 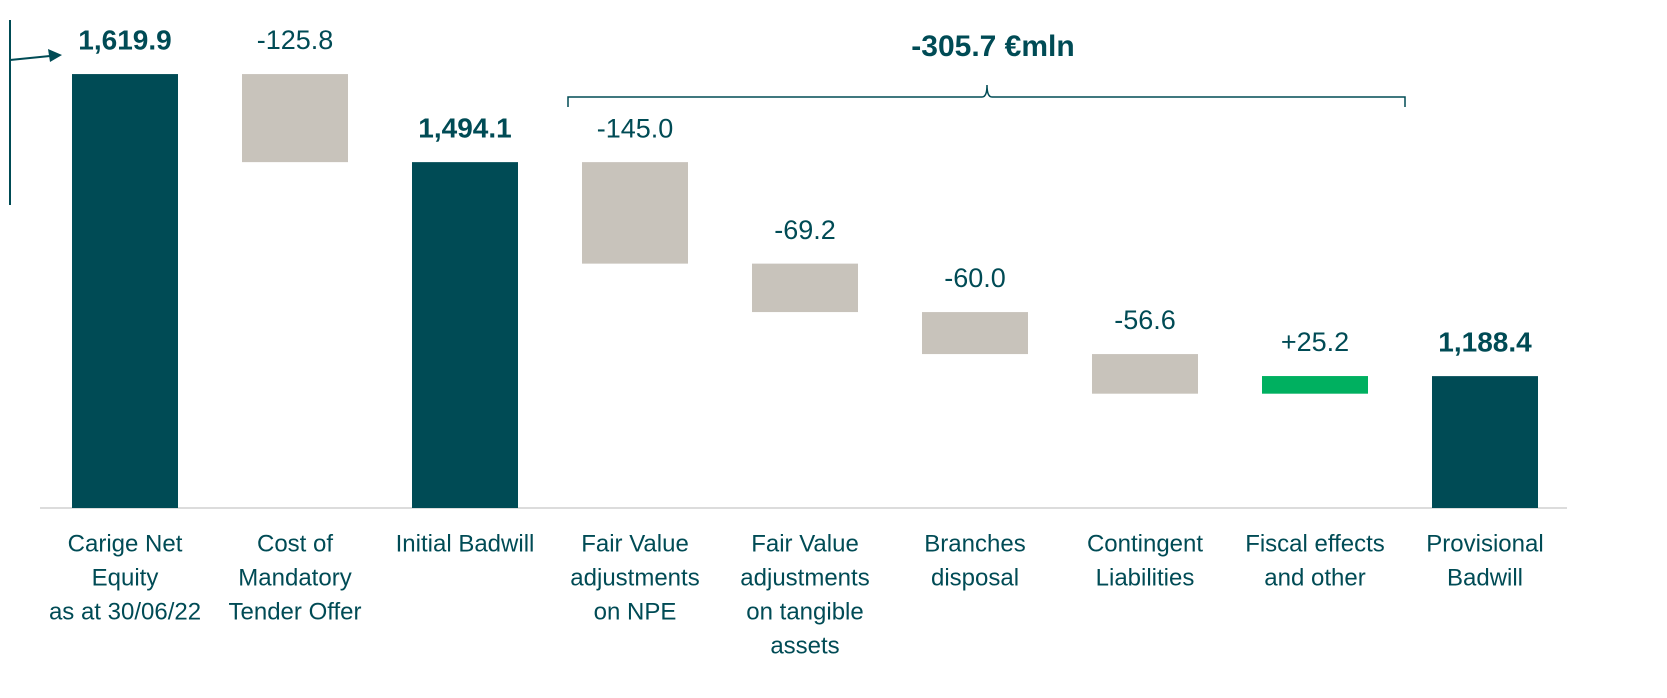 What do you see at coordinates (1485, 577) in the screenshot?
I see `x-tick-label: Badwill` at bounding box center [1485, 577].